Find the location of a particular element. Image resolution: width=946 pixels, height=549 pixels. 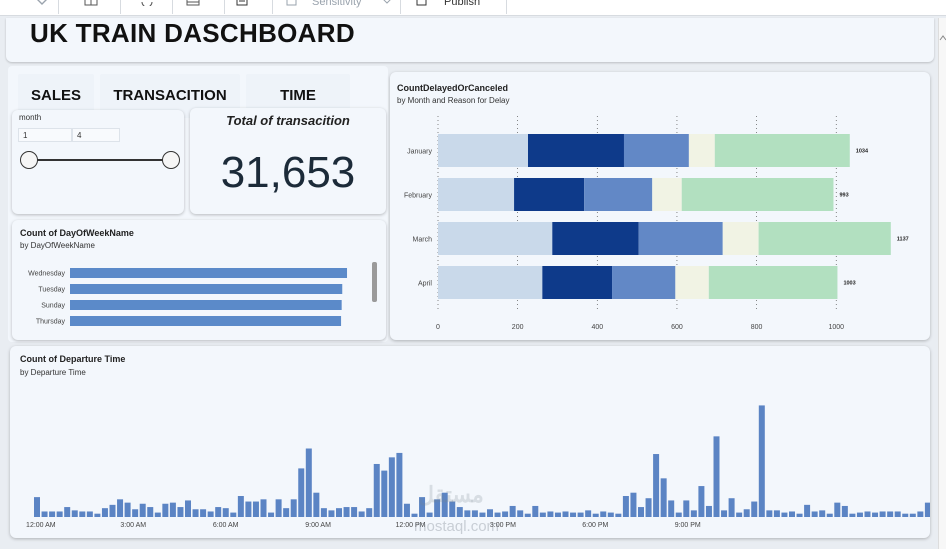

header-panel: UK TRAIN DASCHBOARD is located at coordinates (470, 40).